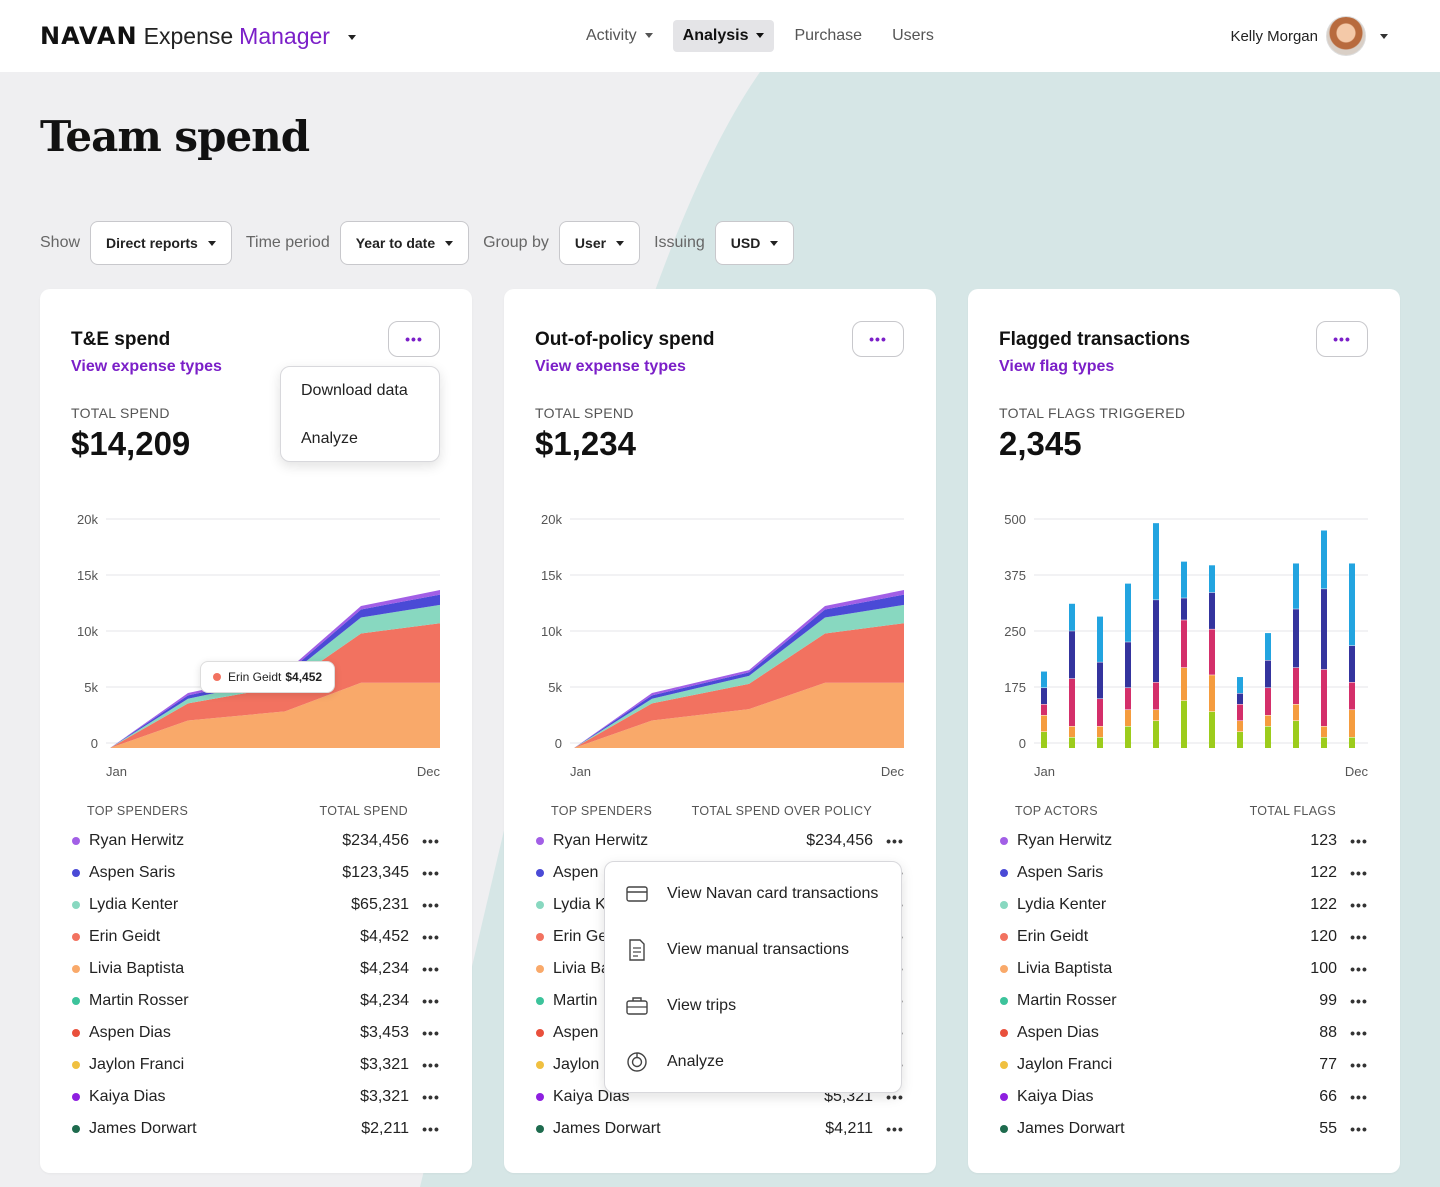 The width and height of the screenshot is (1440, 1187). I want to click on row-name: Martin Rosser, so click(139, 1000).